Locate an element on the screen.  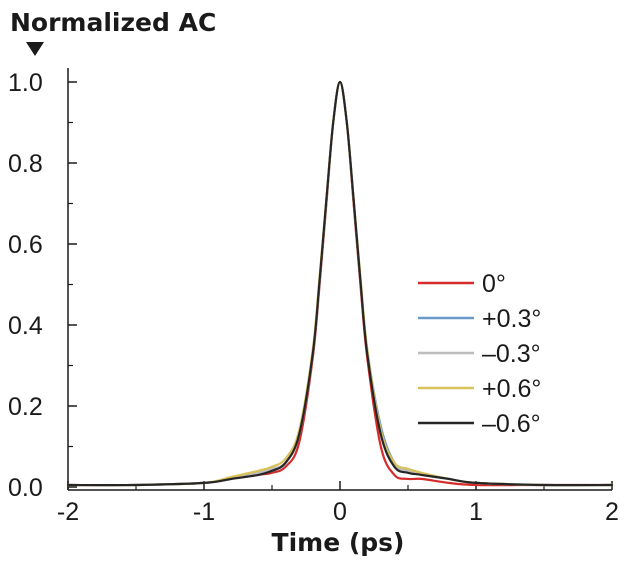
y-tick-label: 0.4 is located at coordinates (25, 326).